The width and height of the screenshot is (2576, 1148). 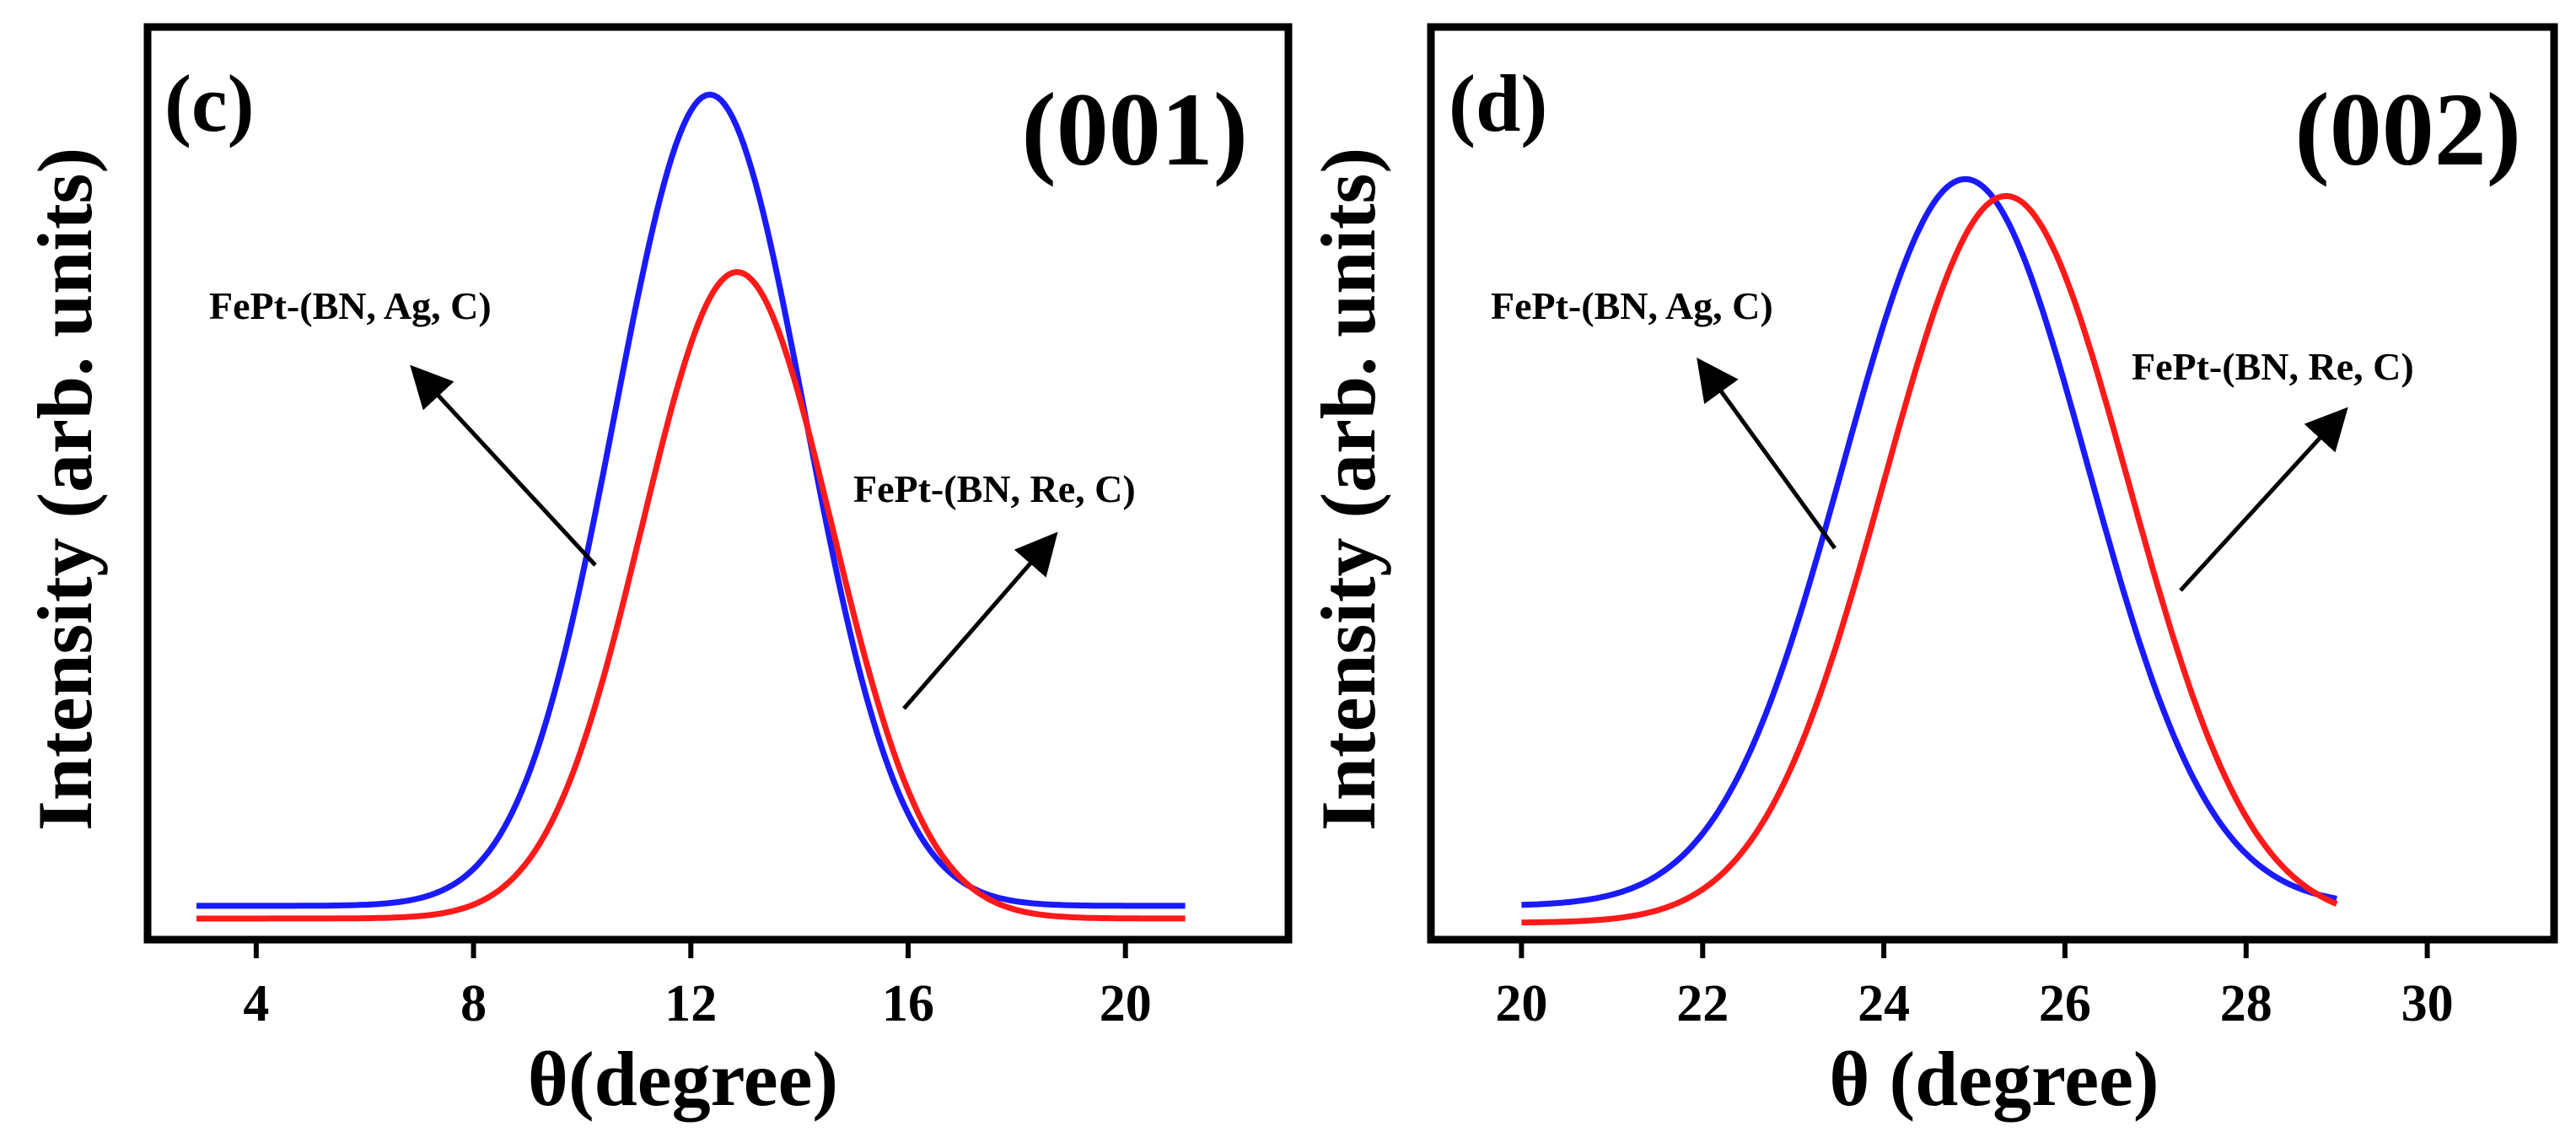 I want to click on panel-label: (d), so click(x=1498, y=103).